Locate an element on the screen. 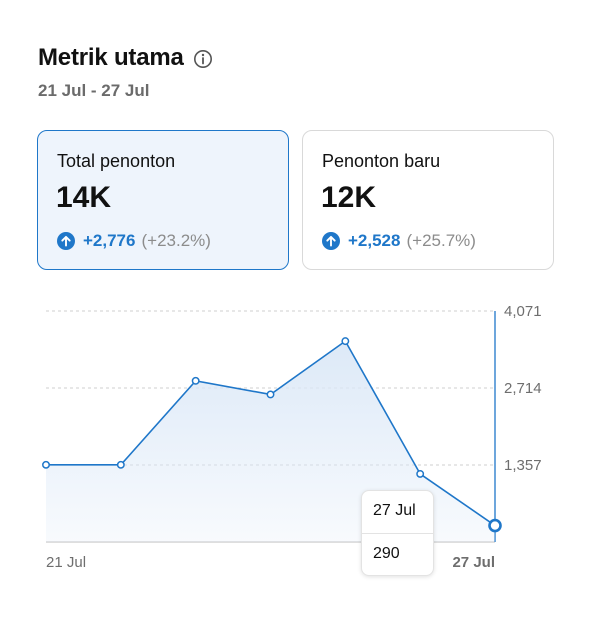 The image size is (591, 622). tooltip-value: 290 is located at coordinates (386, 553).